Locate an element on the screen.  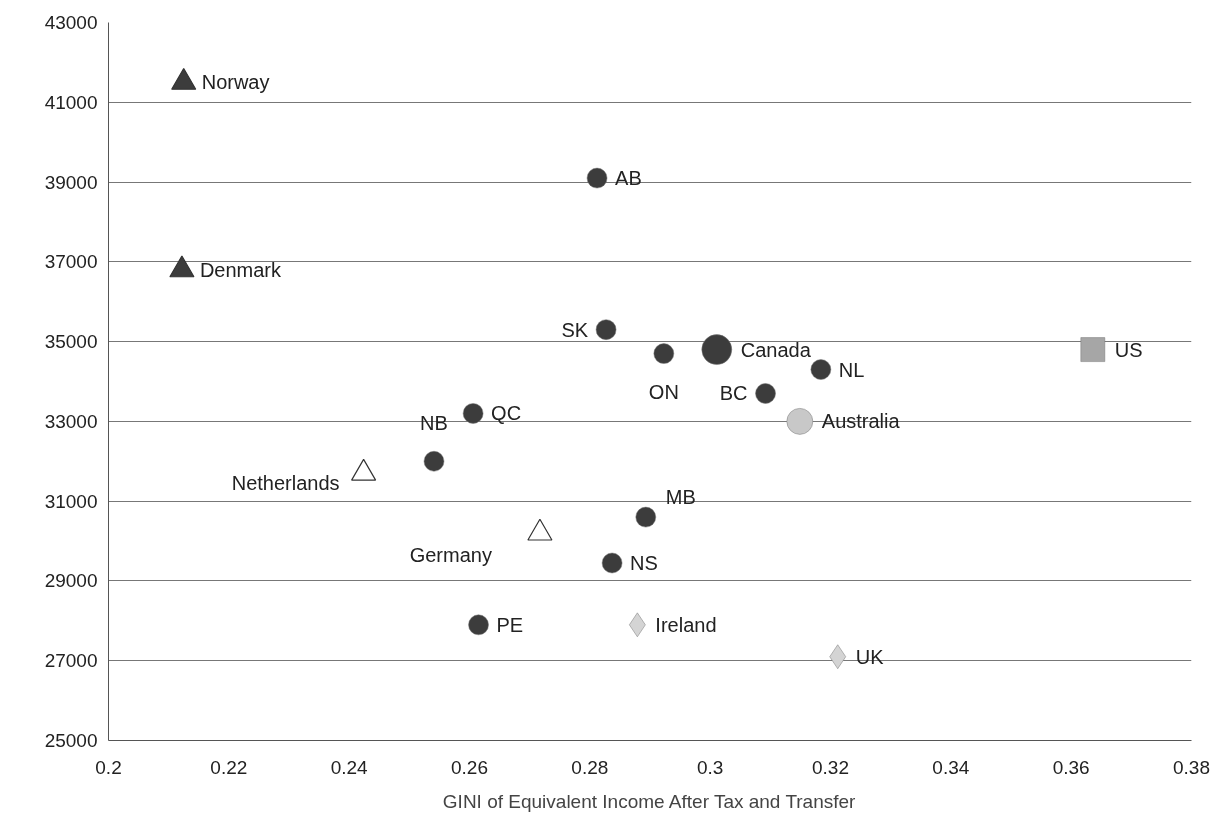
series-label: QC is located at coordinates (506, 413).